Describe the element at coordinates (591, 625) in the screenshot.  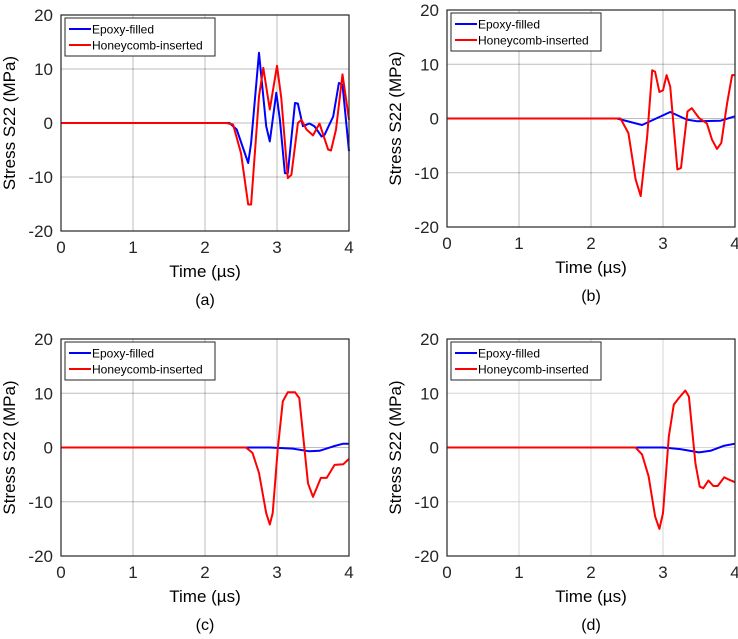
I see `subplot-caption: (d)` at that location.